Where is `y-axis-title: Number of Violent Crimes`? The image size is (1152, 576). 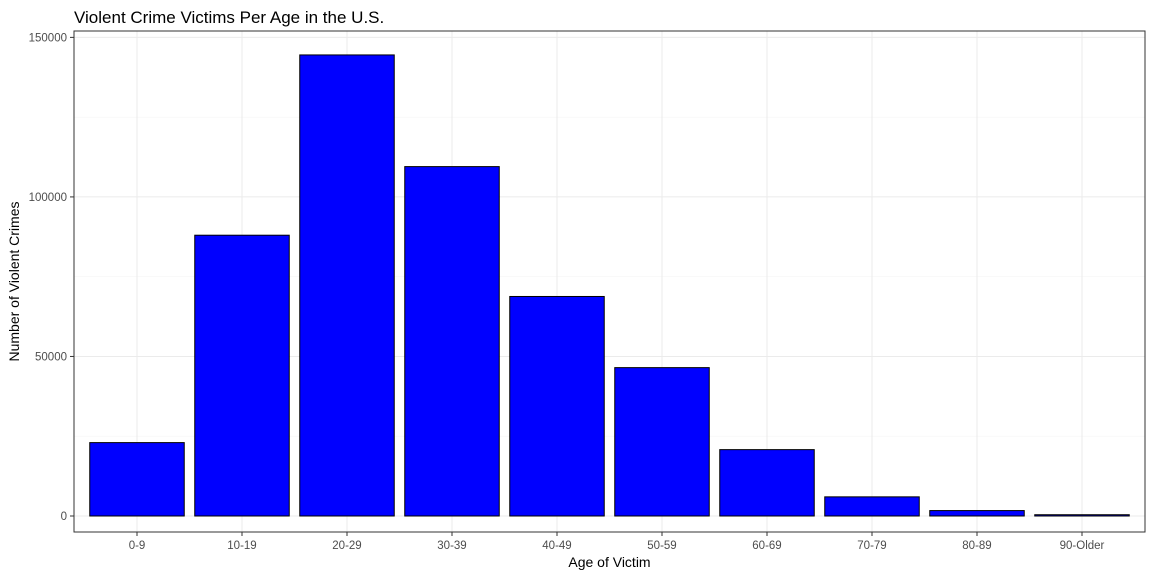
y-axis-title: Number of Violent Crimes is located at coordinates (14, 281).